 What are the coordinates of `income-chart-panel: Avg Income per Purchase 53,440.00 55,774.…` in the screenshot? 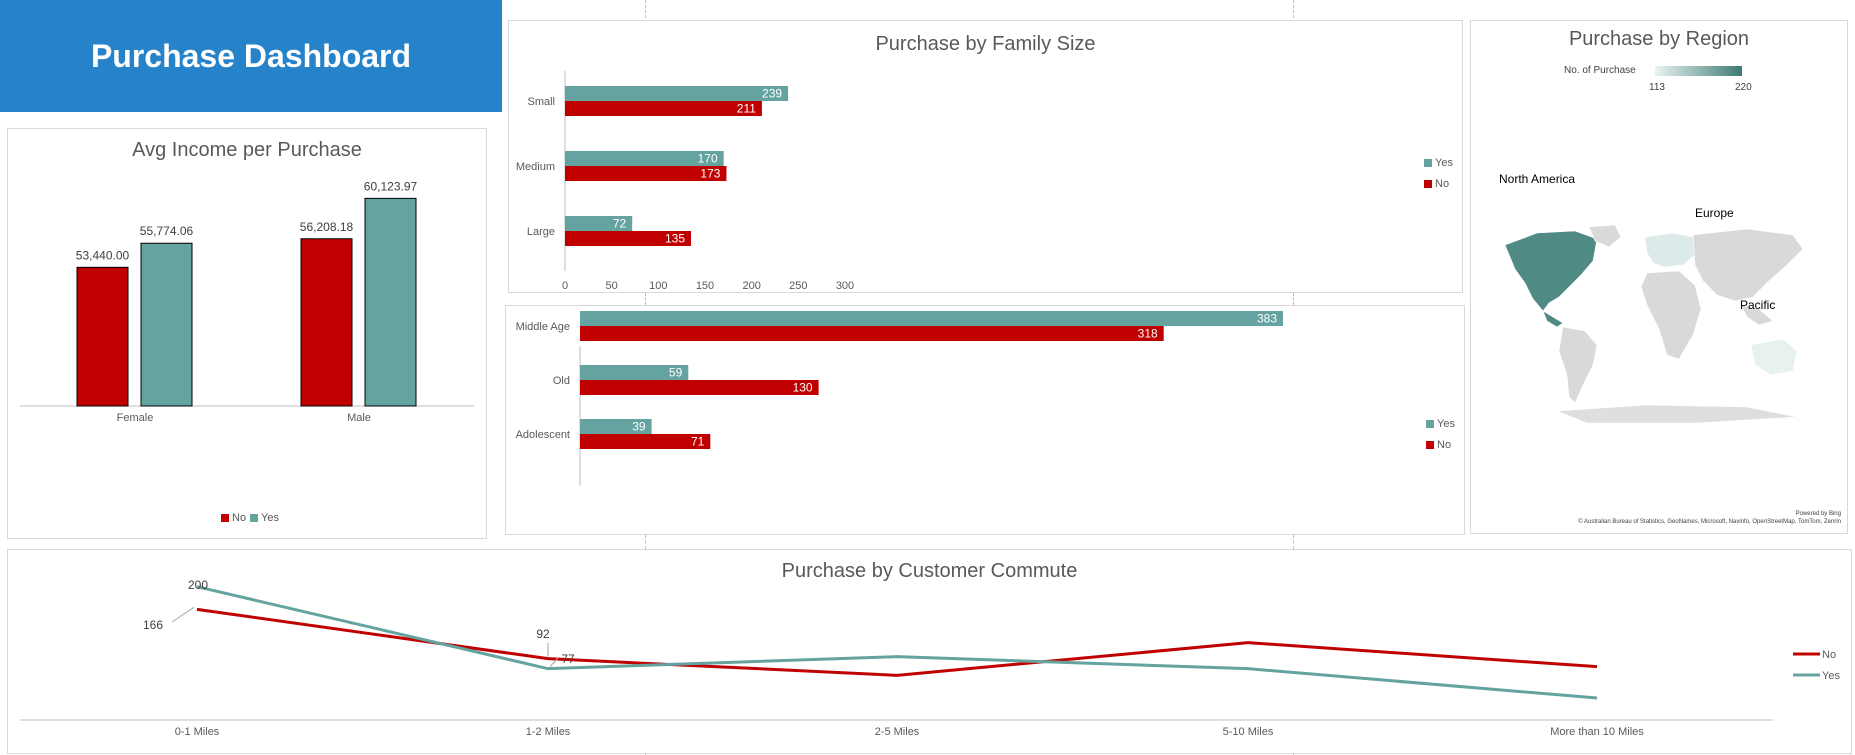 It's located at (247, 333).